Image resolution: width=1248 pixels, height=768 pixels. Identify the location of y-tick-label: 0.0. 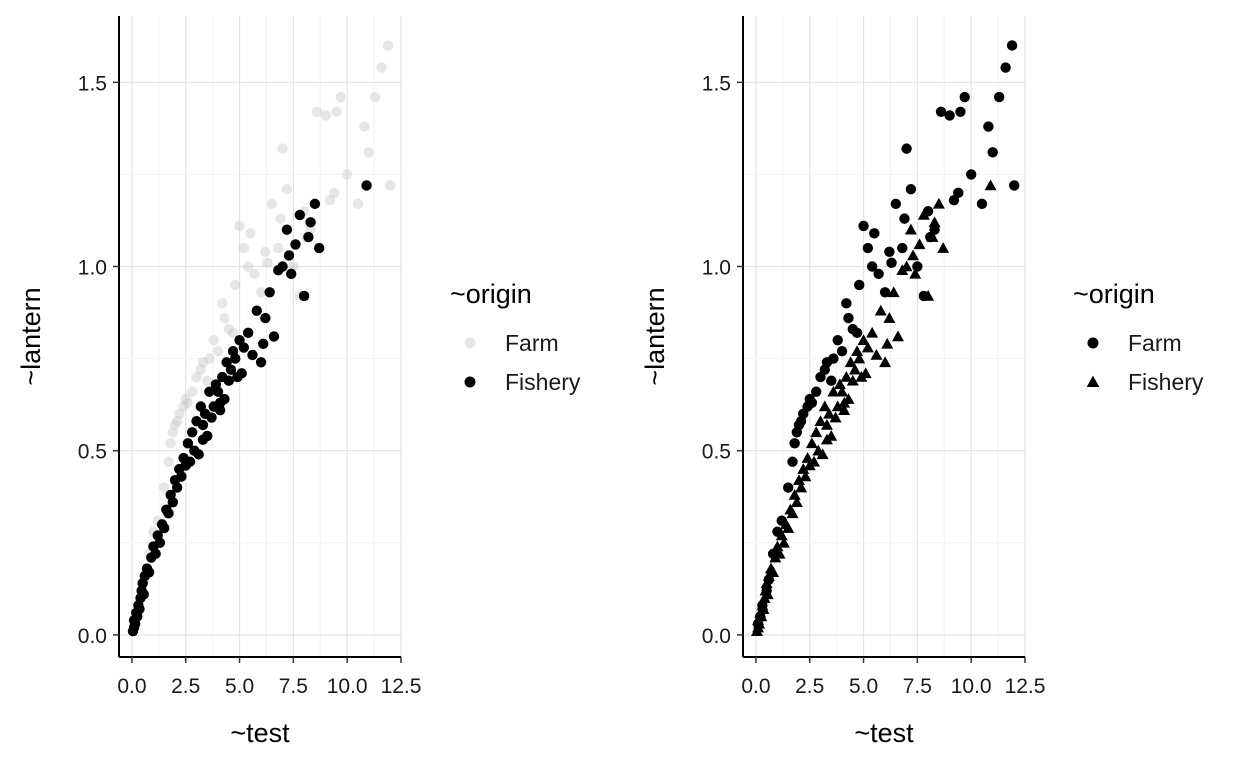
(716, 636).